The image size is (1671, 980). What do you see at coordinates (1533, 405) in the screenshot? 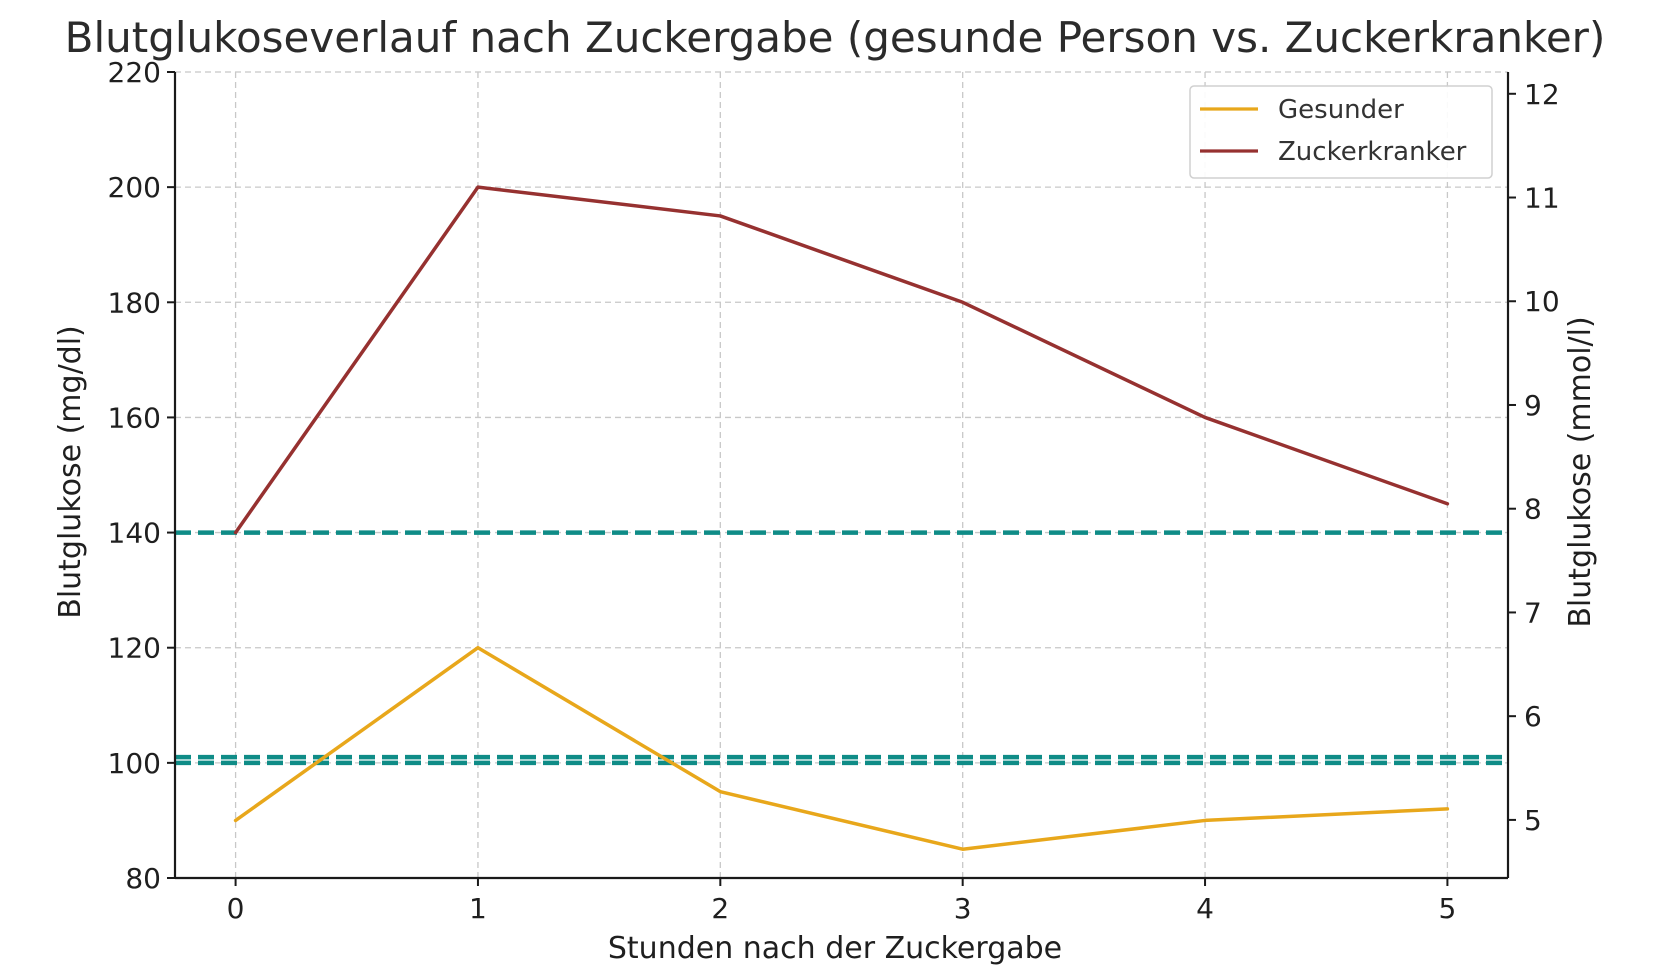
I see `right-y-tick-label: 9` at bounding box center [1533, 405].